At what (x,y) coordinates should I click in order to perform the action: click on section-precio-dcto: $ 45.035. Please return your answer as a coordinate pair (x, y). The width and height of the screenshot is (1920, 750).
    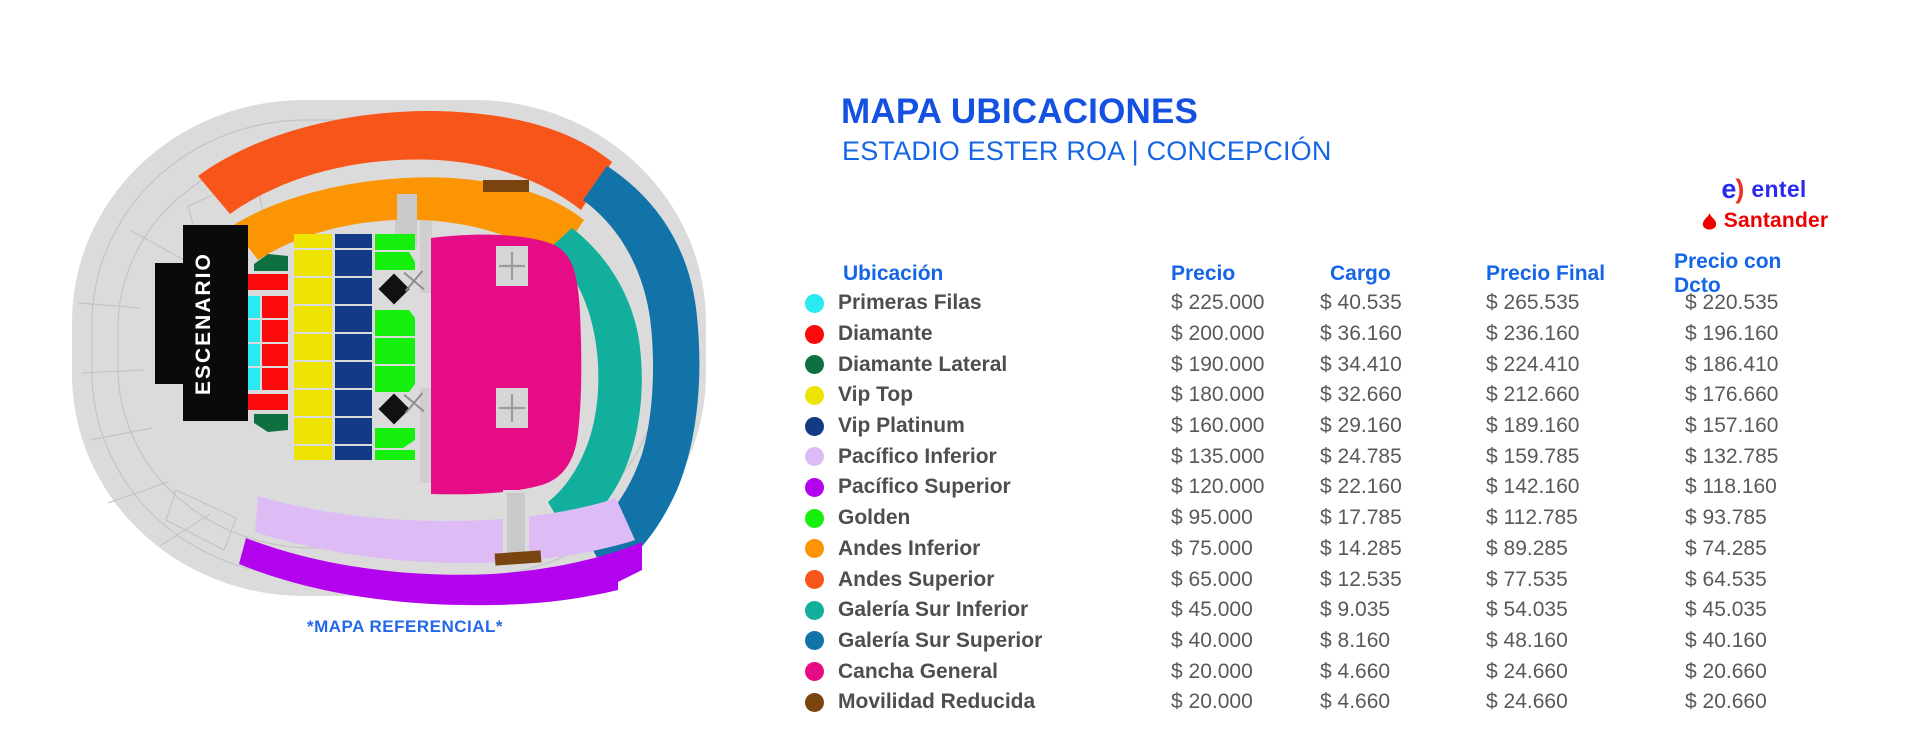
    Looking at the image, I should click on (1726, 610).